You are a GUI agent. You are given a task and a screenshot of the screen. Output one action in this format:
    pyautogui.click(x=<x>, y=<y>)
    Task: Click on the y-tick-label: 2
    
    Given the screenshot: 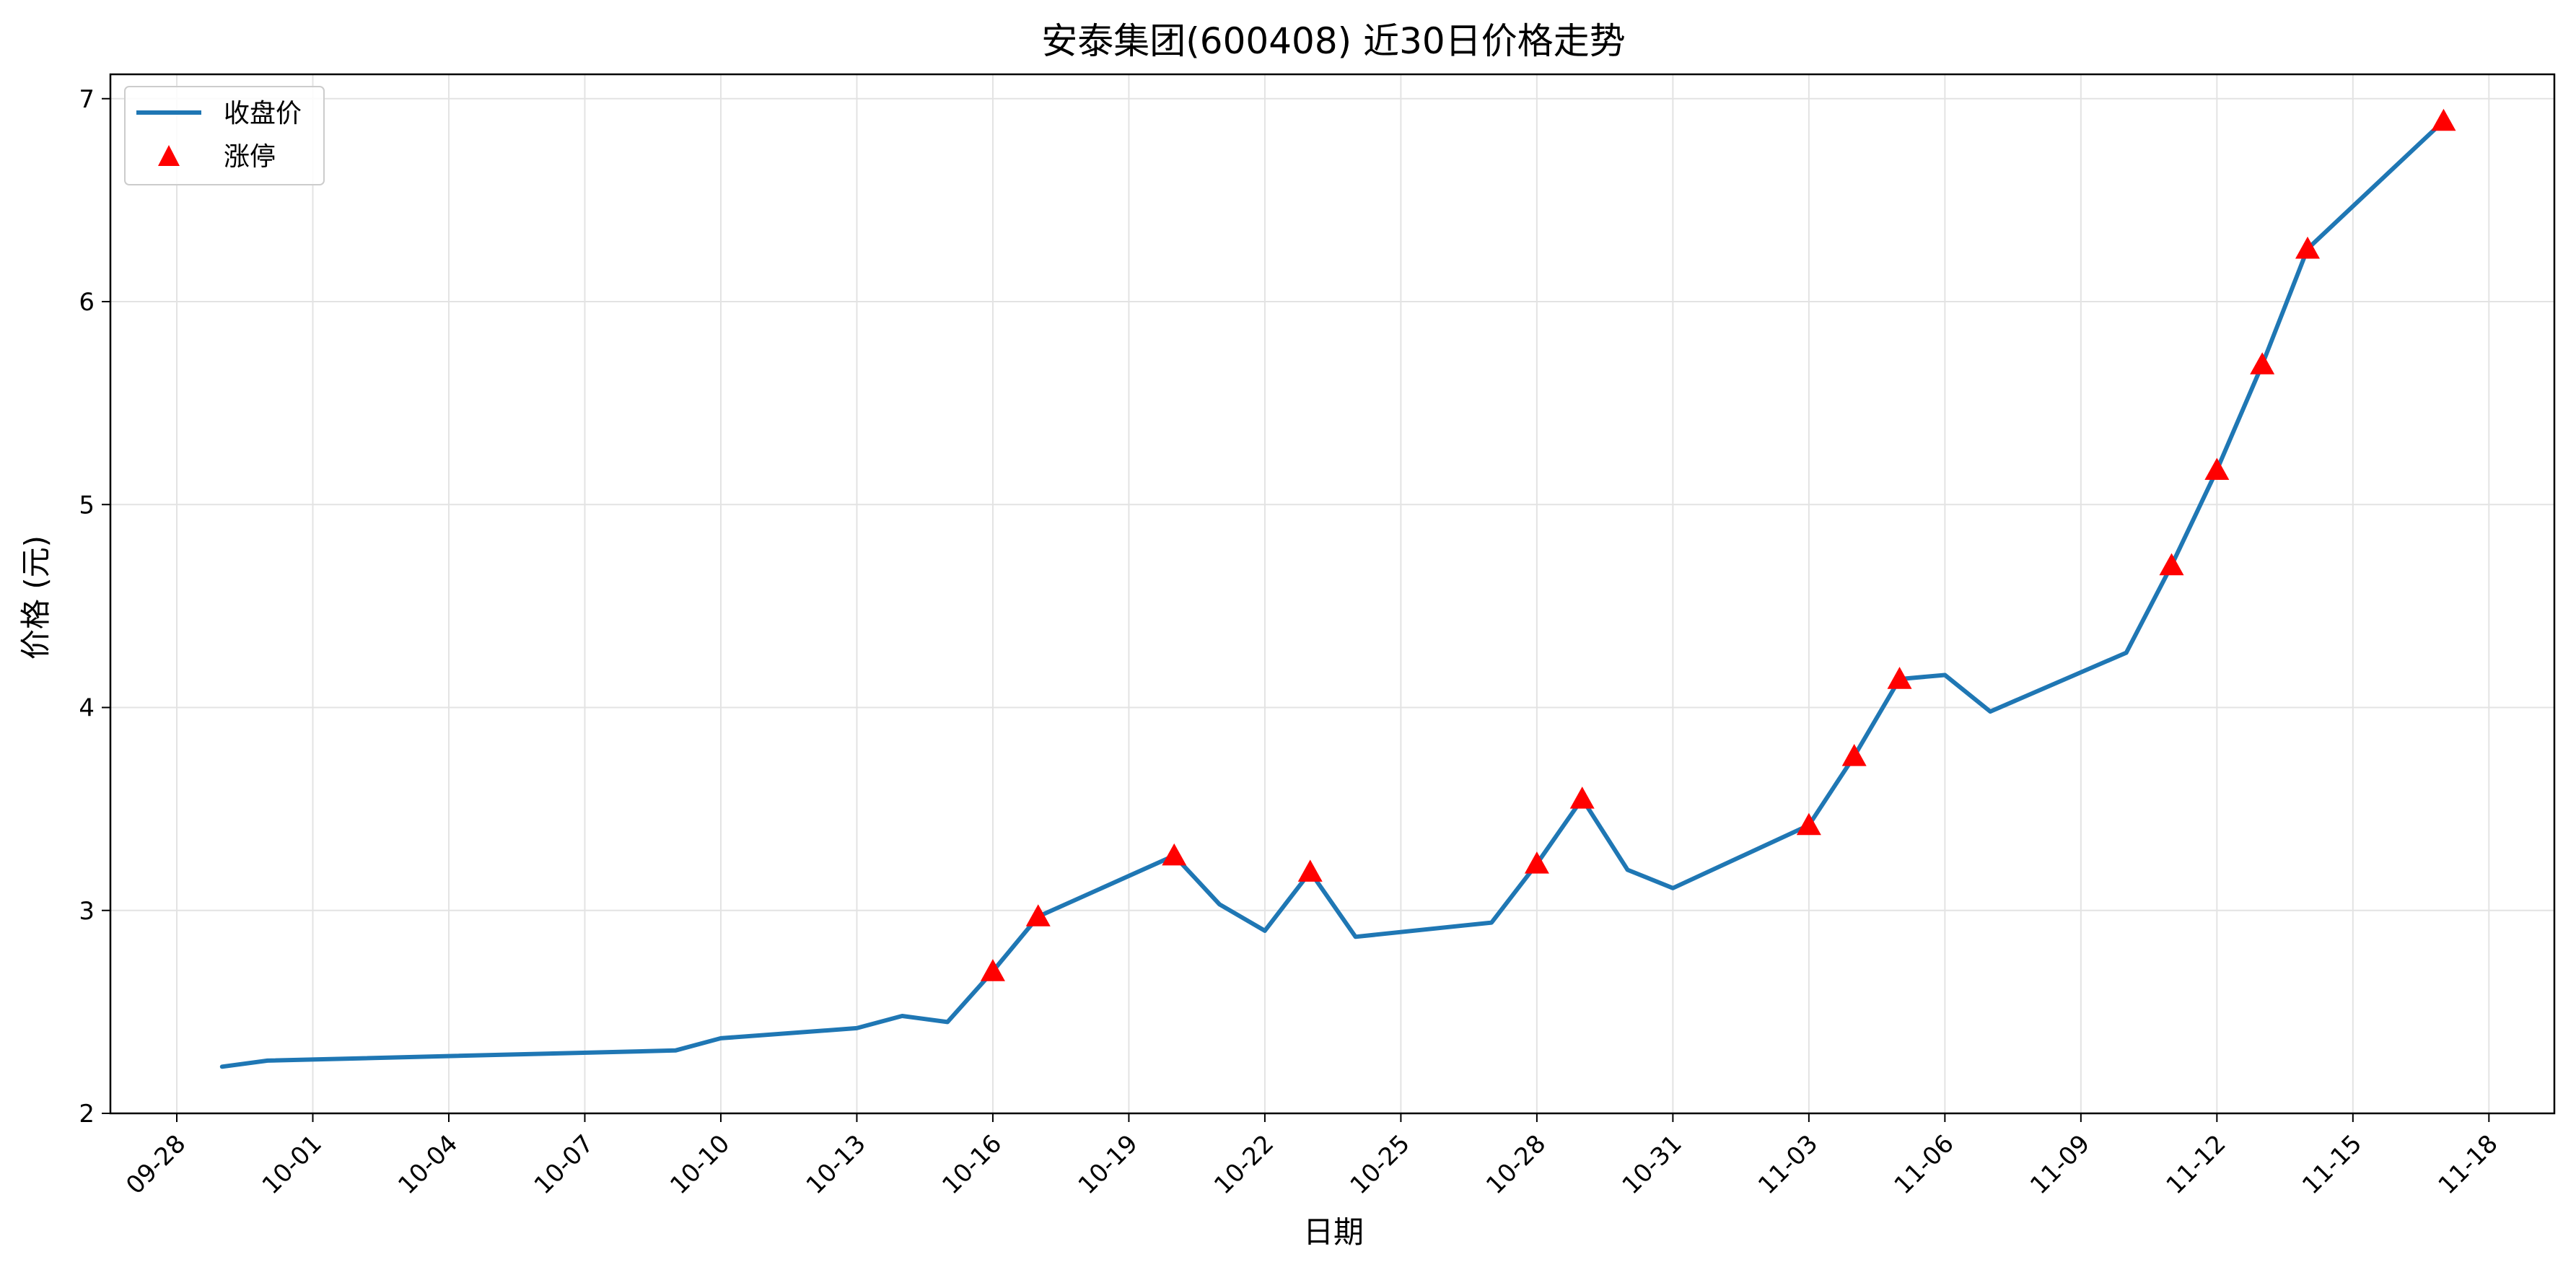 What is the action you would take?
    pyautogui.click(x=87, y=1115)
    